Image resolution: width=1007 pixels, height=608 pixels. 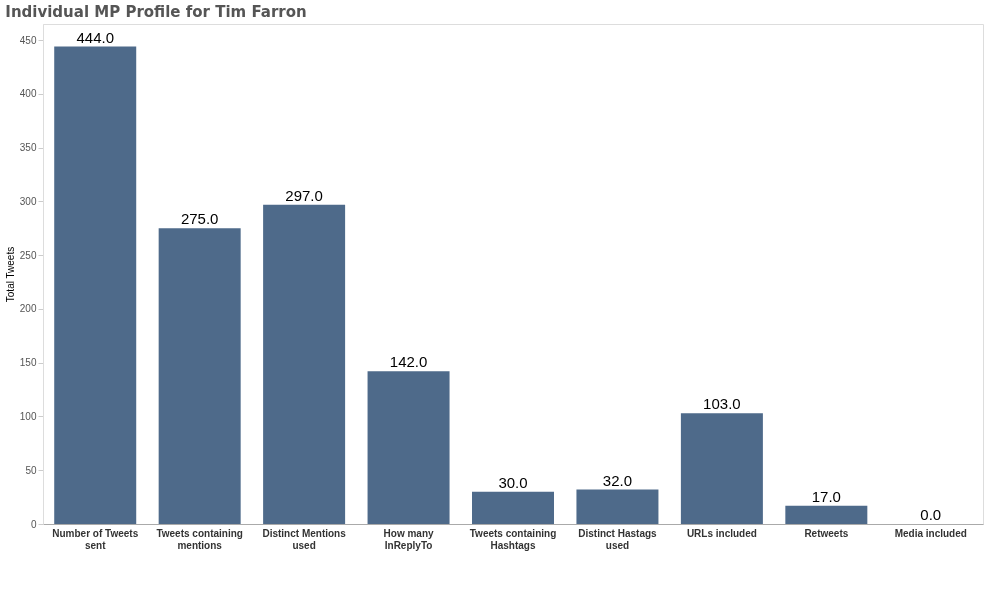 What do you see at coordinates (28, 363) in the screenshot?
I see `y-tick-label: 150` at bounding box center [28, 363].